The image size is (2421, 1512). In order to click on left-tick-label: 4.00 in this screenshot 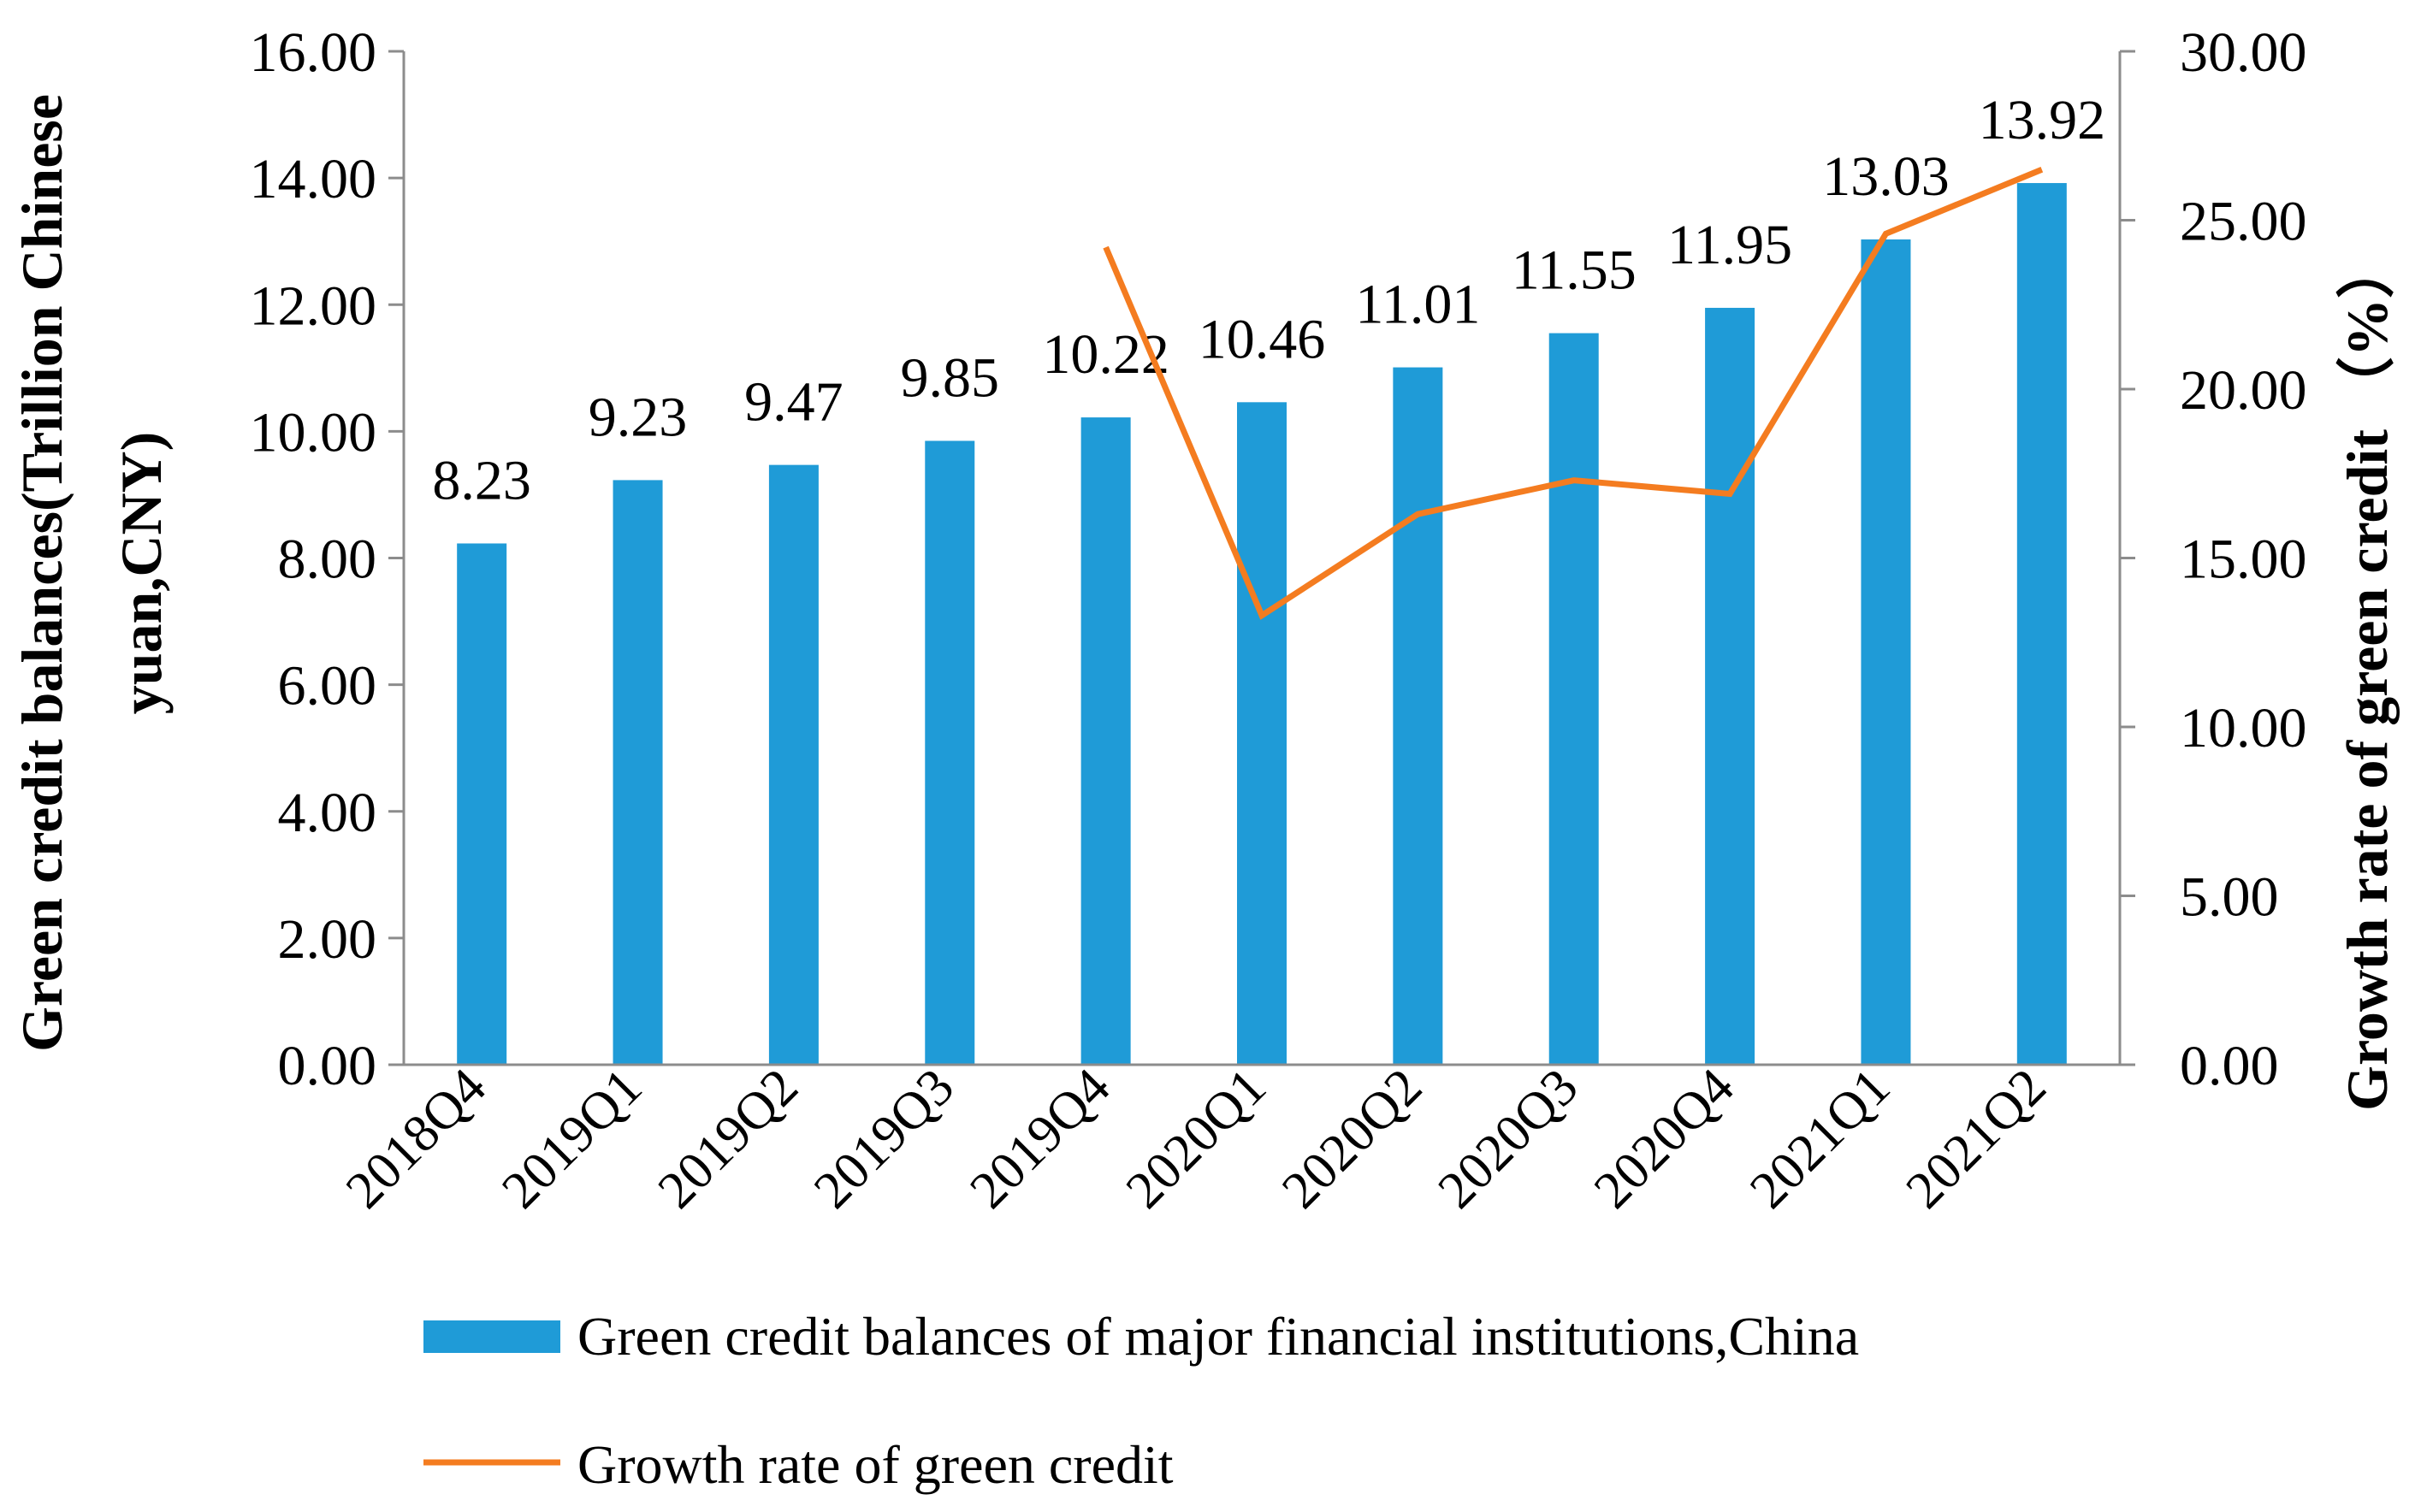, I will do `click(327, 813)`.